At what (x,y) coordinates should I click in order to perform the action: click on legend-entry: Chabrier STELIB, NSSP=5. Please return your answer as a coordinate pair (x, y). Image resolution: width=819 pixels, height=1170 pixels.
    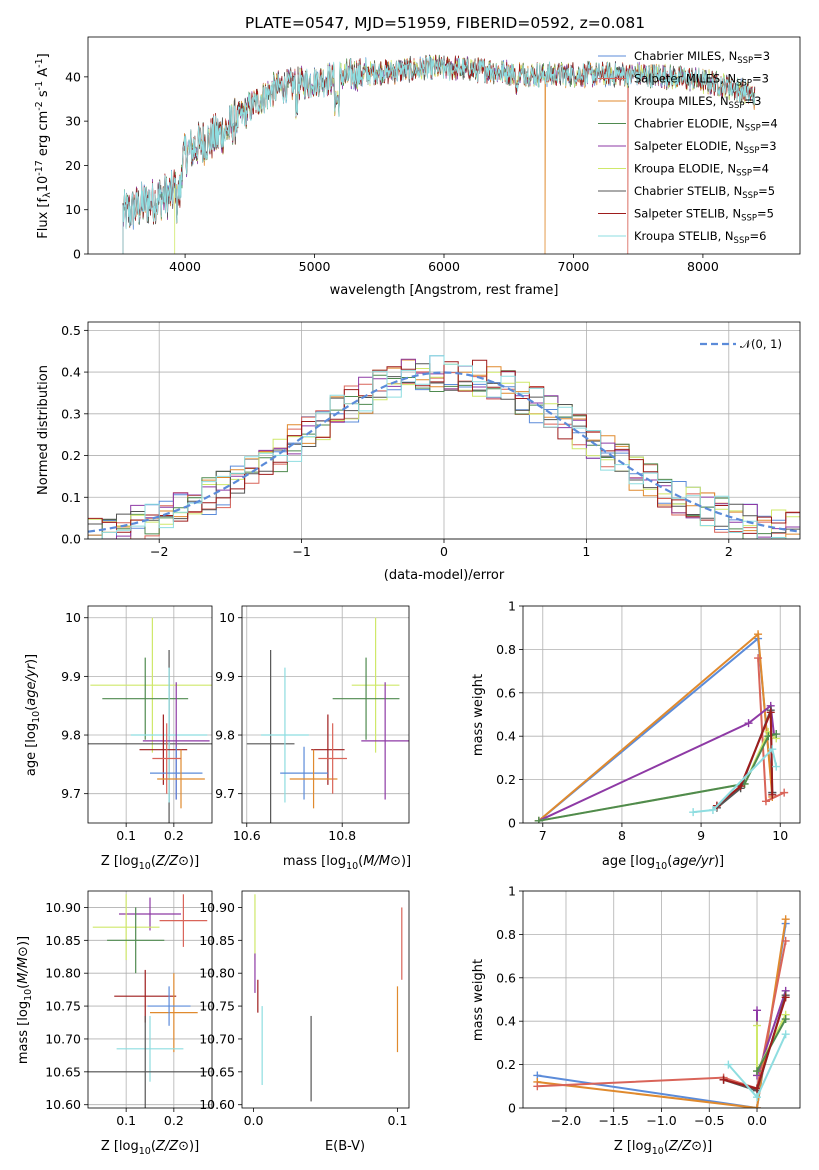
    Looking at the image, I should click on (704, 192).